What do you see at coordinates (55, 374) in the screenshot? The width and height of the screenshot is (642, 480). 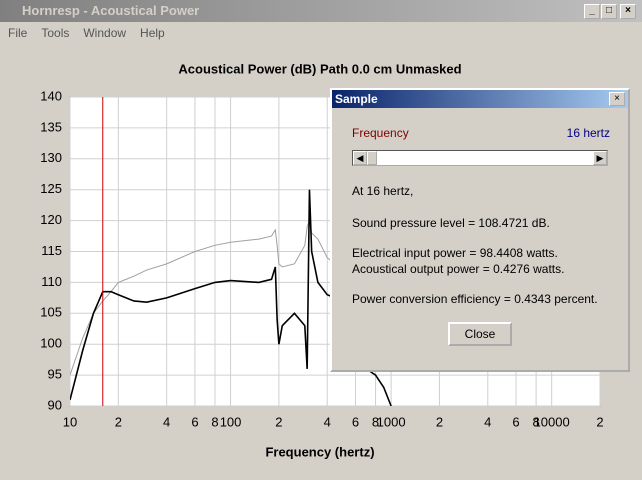 I see `y-tick-label: 95` at bounding box center [55, 374].